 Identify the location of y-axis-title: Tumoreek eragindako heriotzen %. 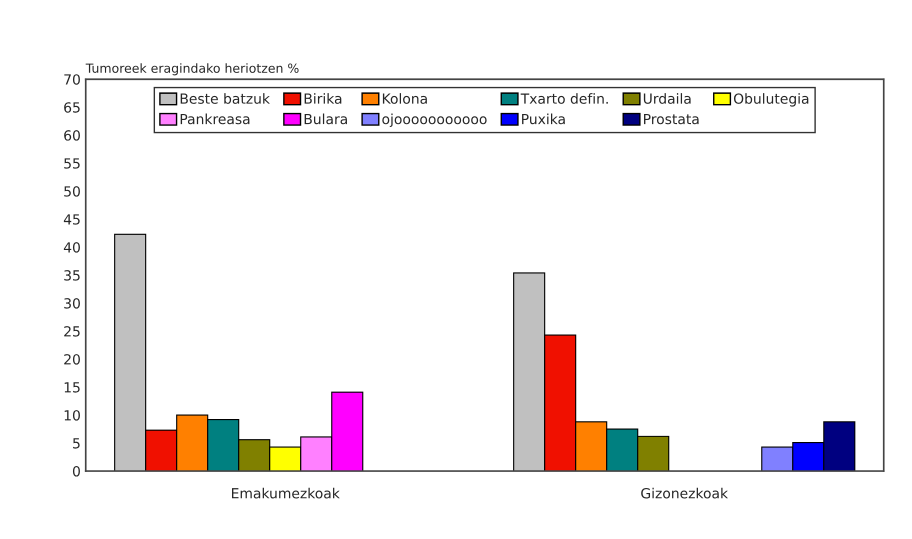
(192, 69).